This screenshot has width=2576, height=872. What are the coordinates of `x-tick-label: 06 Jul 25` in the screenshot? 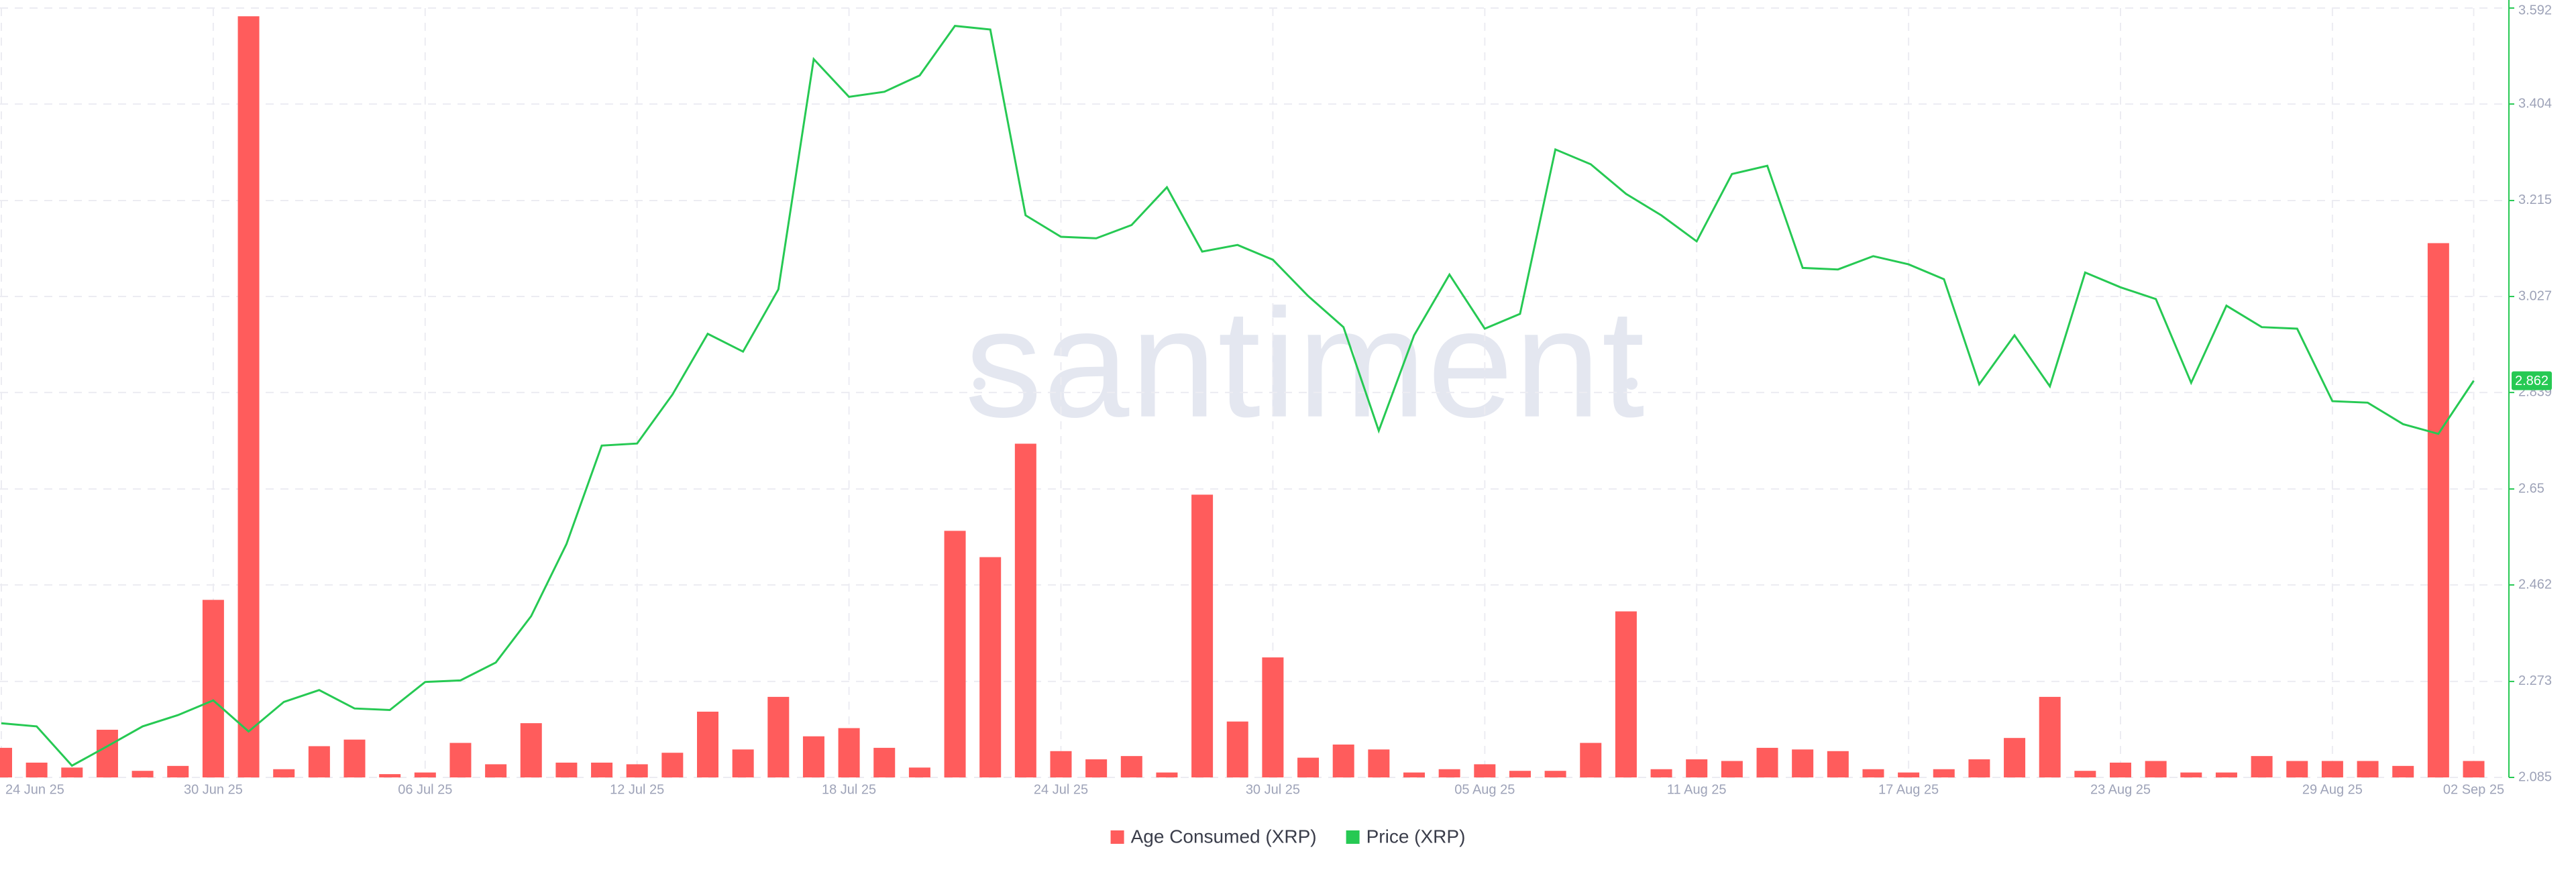 It's located at (425, 790).